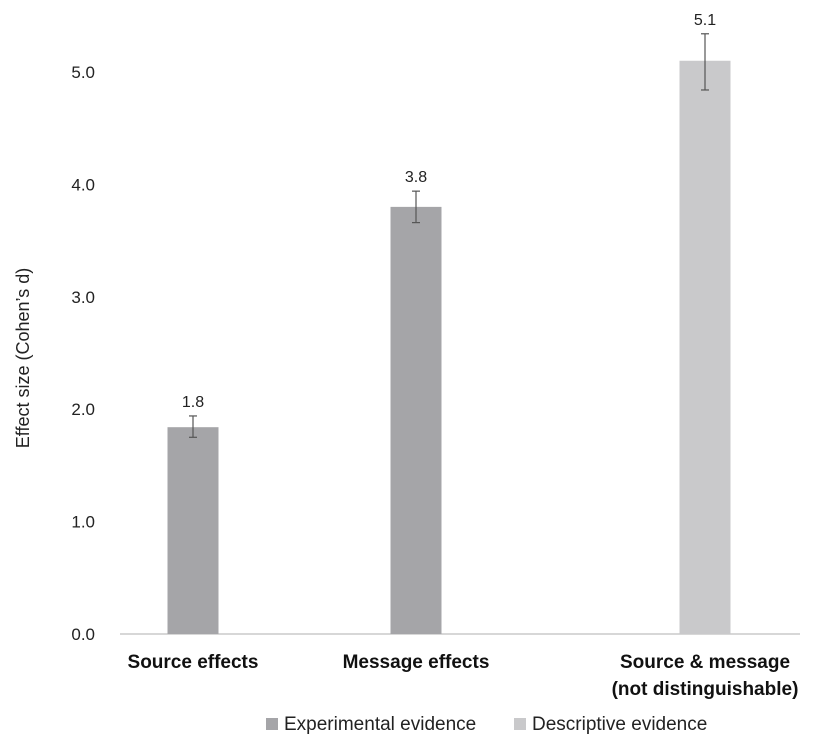 This screenshot has width=813, height=742. What do you see at coordinates (705, 20) in the screenshot?
I see `data-label: 5.1` at bounding box center [705, 20].